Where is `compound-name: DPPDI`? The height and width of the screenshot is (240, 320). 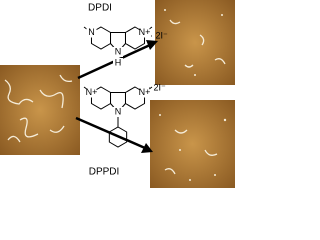
compound-name: DPPDI is located at coordinates (104, 172).